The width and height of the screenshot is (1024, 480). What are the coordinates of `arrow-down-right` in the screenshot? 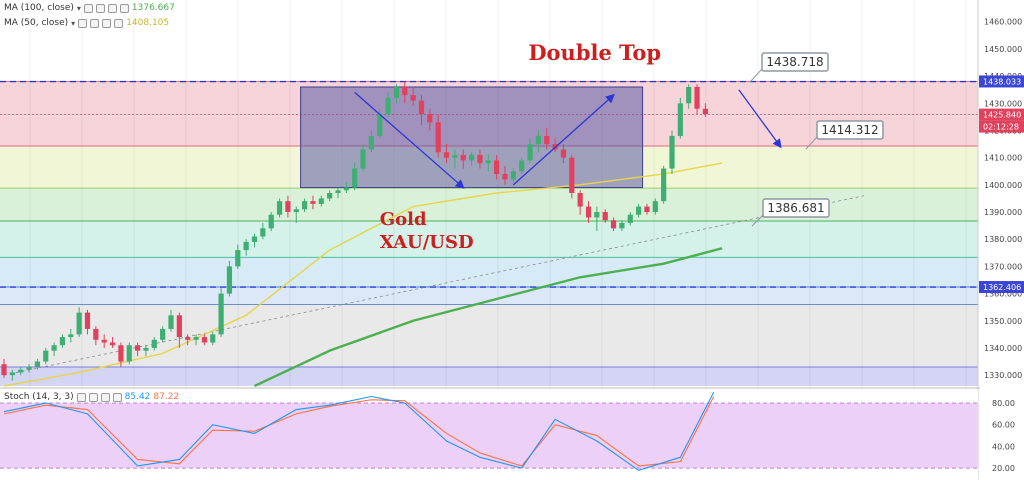 It's located at (760, 119).